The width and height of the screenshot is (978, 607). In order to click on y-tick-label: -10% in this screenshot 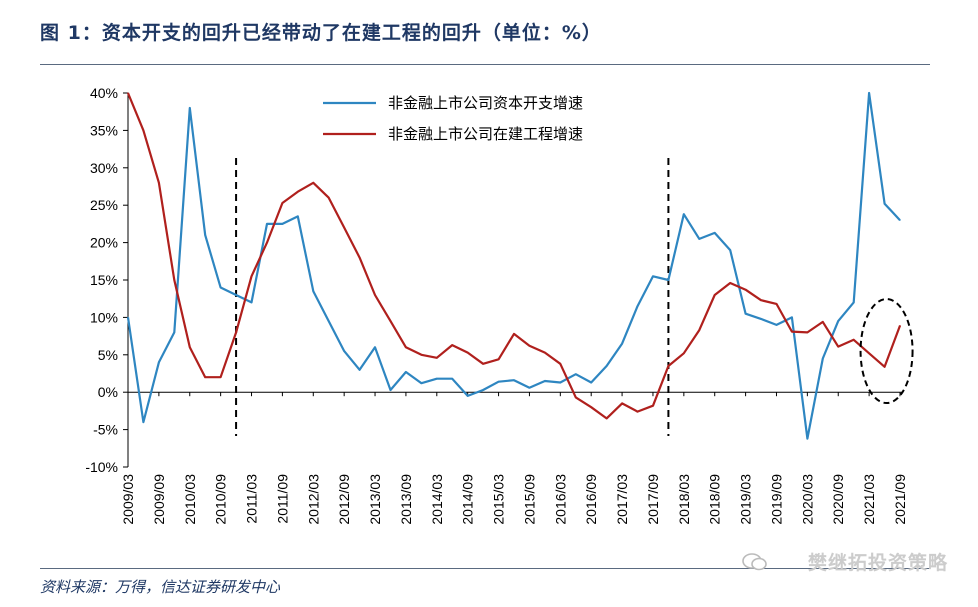, I will do `click(101, 467)`.